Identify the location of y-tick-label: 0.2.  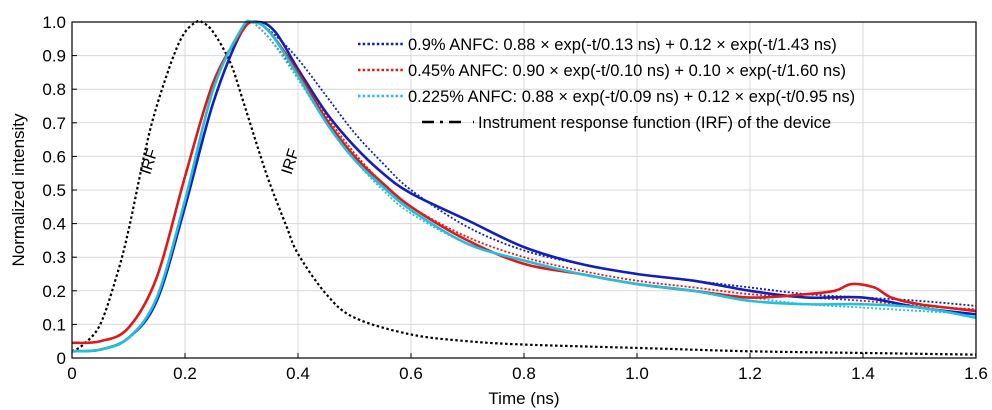
(54, 291).